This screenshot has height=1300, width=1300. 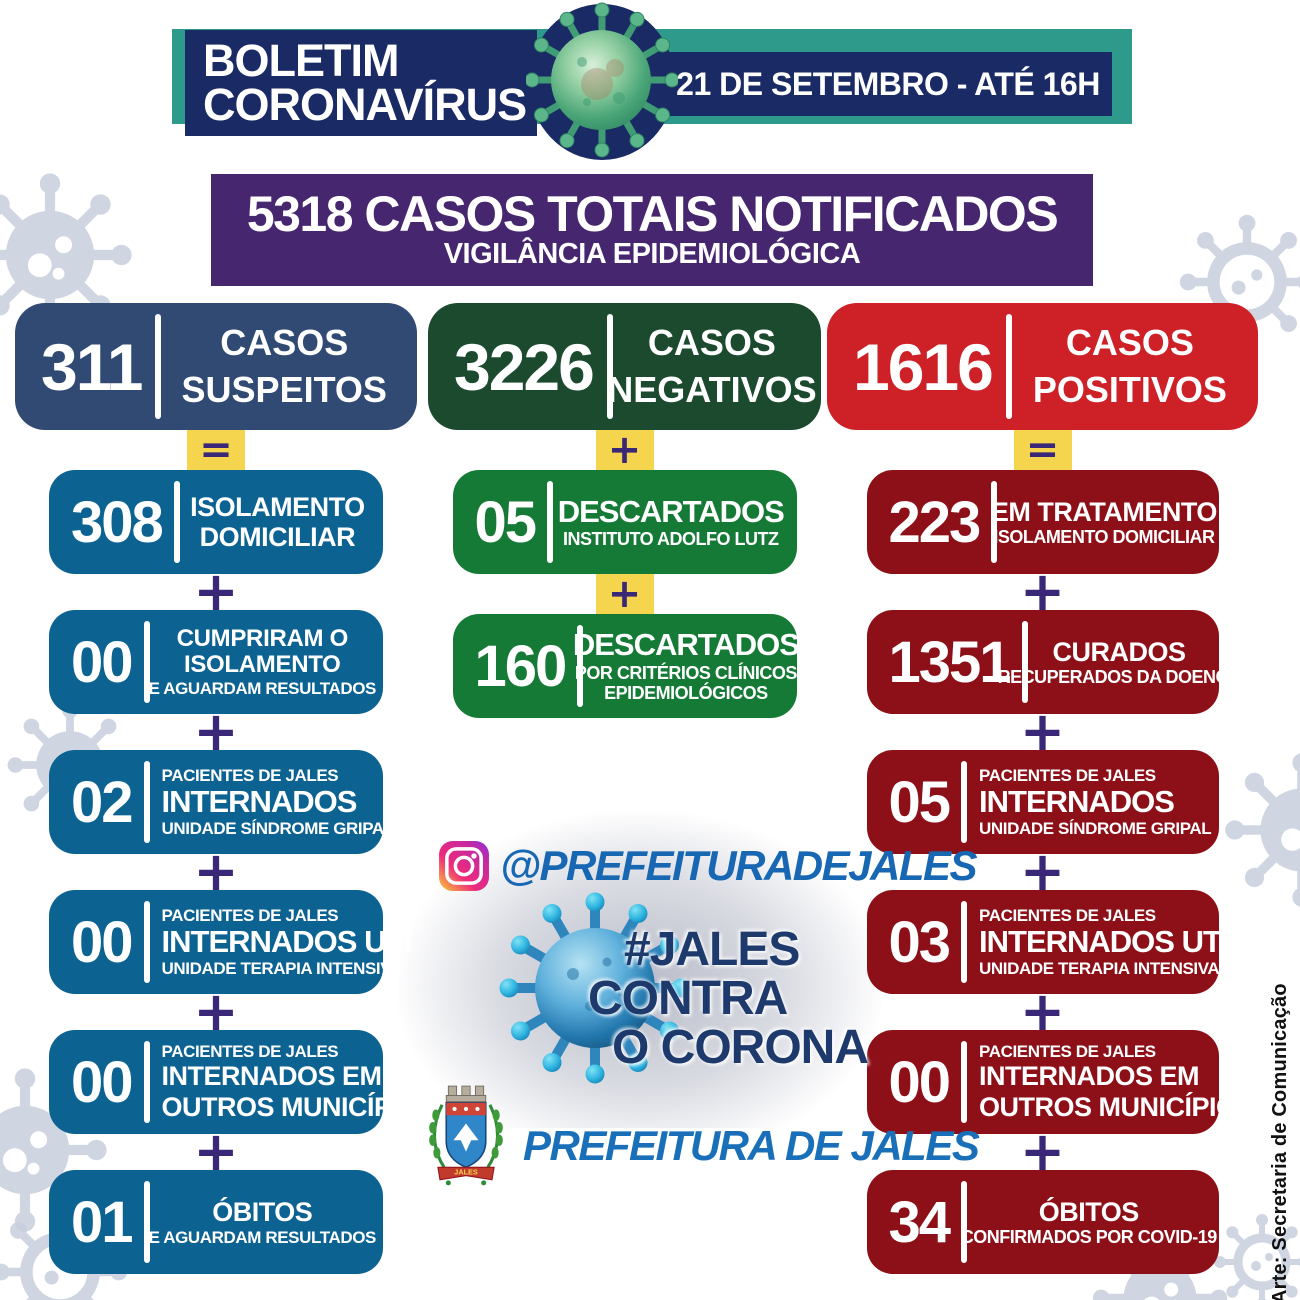 What do you see at coordinates (301, 60) in the screenshot?
I see `bulletin-title-line1: BOLETIM` at bounding box center [301, 60].